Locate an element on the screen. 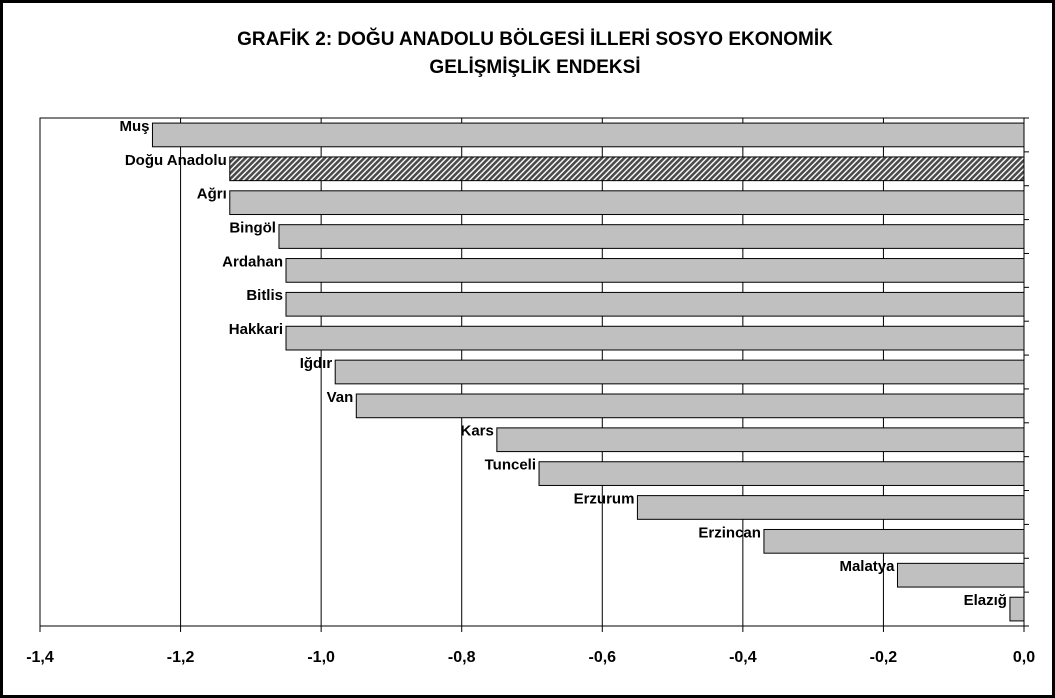 The image size is (1055, 698). chart-title: GELİŞMİŞLİK ENDEKSİ is located at coordinates (534, 67).